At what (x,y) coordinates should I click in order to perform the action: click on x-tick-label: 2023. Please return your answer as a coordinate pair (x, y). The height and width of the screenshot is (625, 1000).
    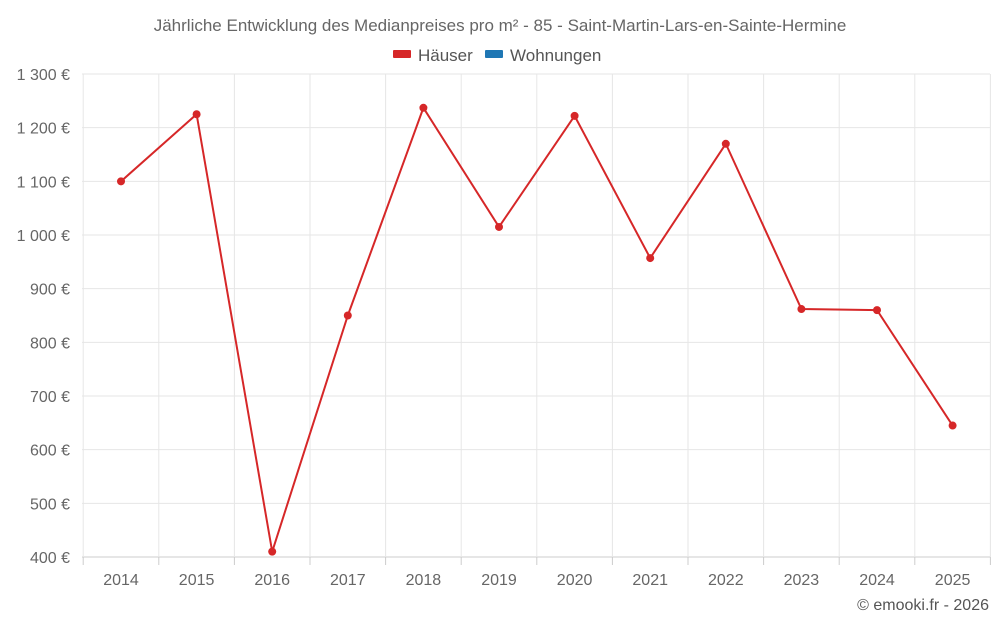
    Looking at the image, I should click on (802, 580).